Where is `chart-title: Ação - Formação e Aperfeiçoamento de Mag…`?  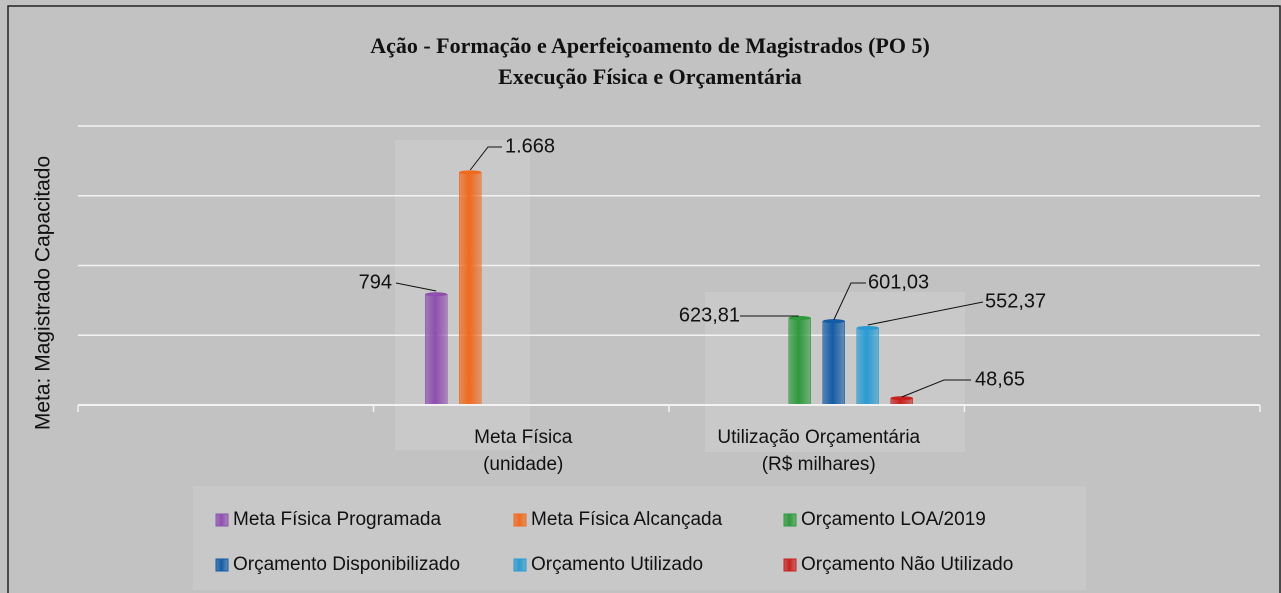
chart-title: Ação - Formação e Aperfeiçoamento de Mag… is located at coordinates (650, 45).